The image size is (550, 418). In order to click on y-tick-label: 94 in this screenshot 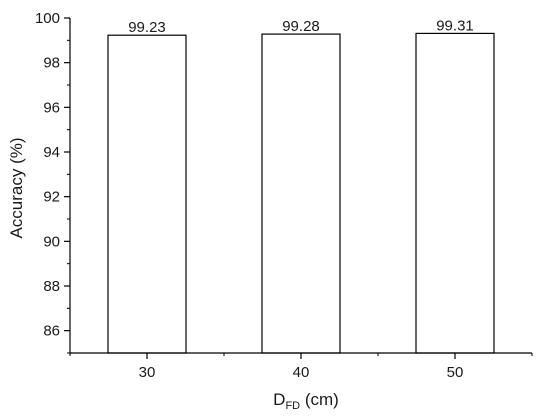, I will do `click(51, 152)`.